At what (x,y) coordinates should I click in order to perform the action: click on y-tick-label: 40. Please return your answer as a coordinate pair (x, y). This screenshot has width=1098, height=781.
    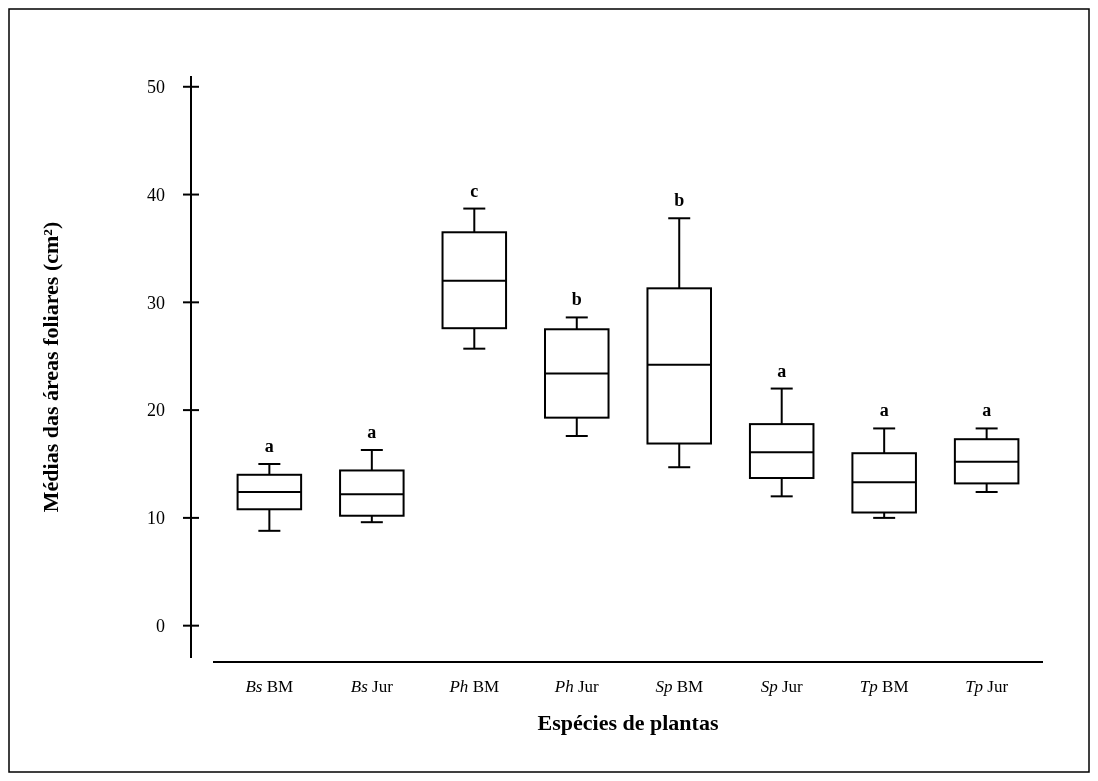
    Looking at the image, I should click on (156, 194).